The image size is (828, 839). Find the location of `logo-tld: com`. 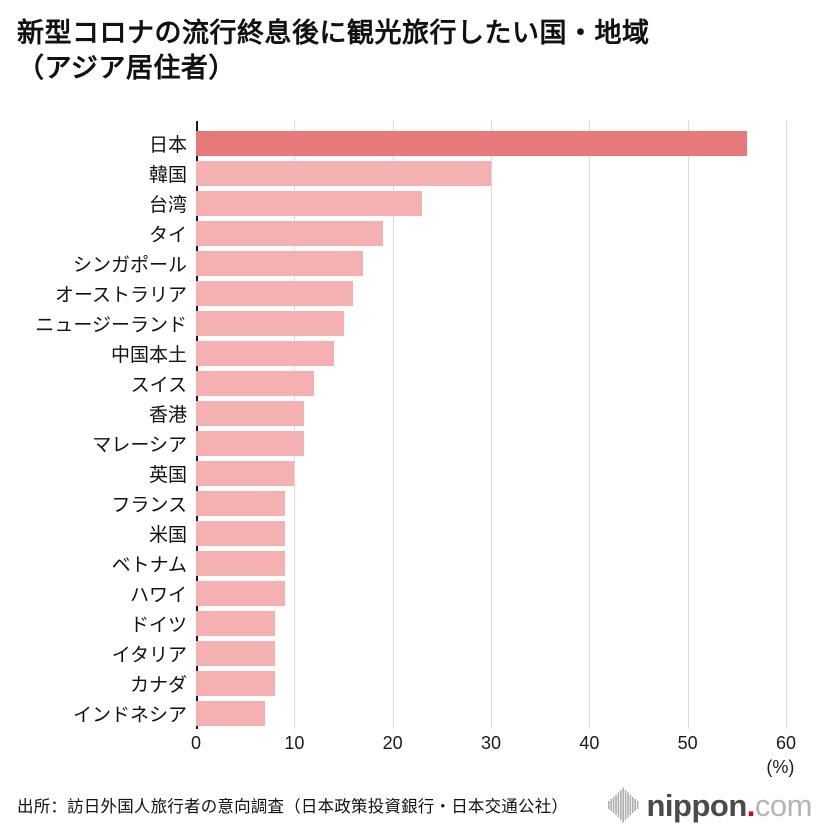

logo-tld: com is located at coordinates (783, 805).